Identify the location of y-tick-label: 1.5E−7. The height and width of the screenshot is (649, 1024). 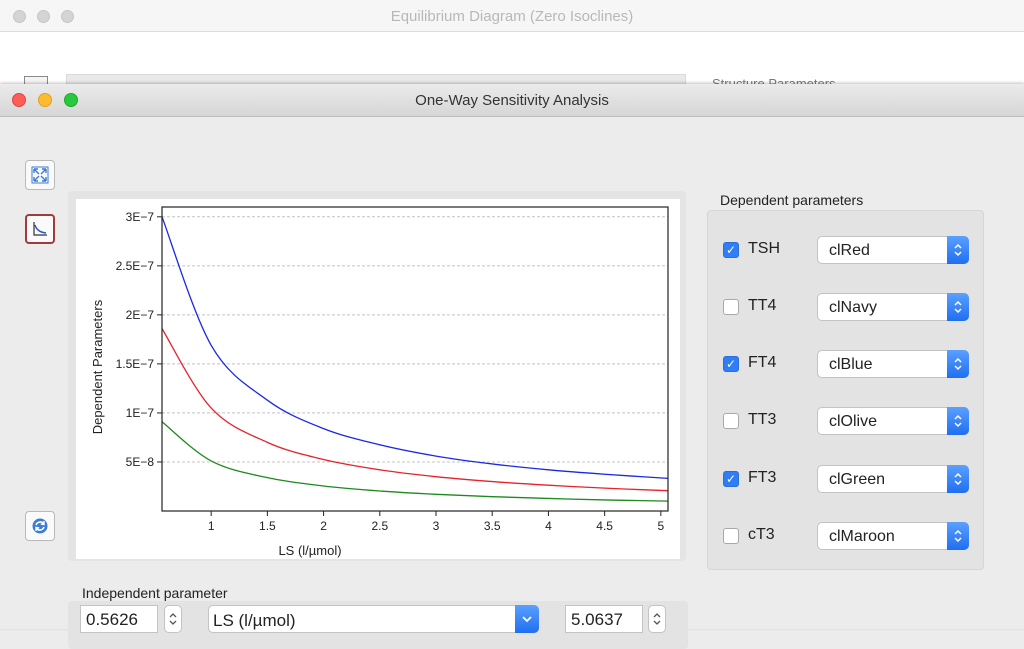
(135, 364).